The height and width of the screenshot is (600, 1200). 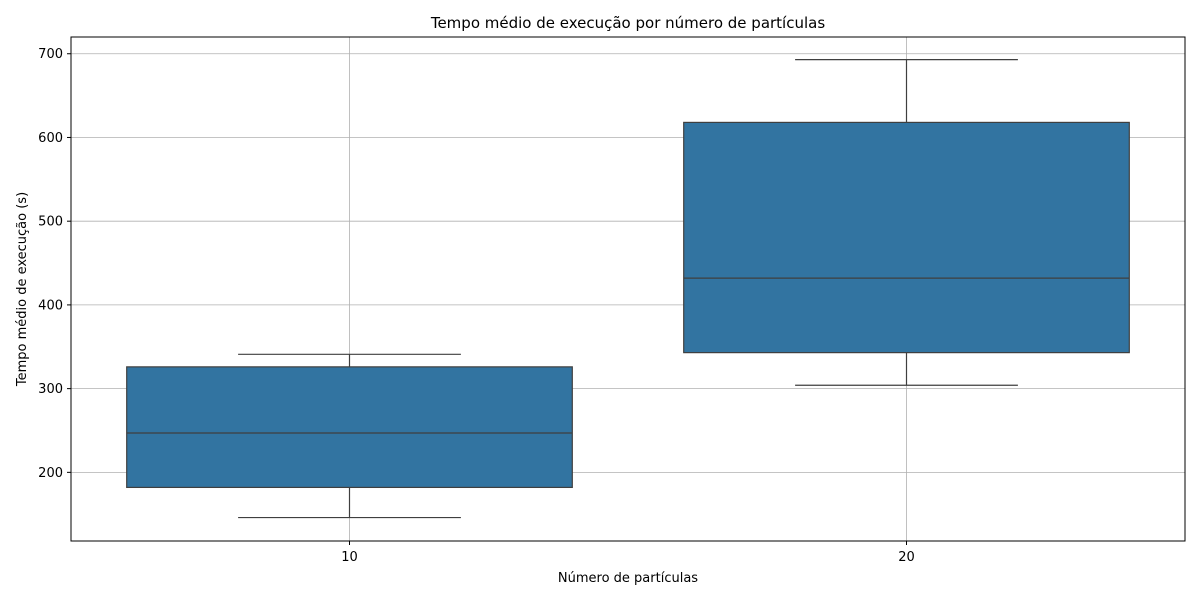 What do you see at coordinates (906, 557) in the screenshot?
I see `x-tick-label: 20` at bounding box center [906, 557].